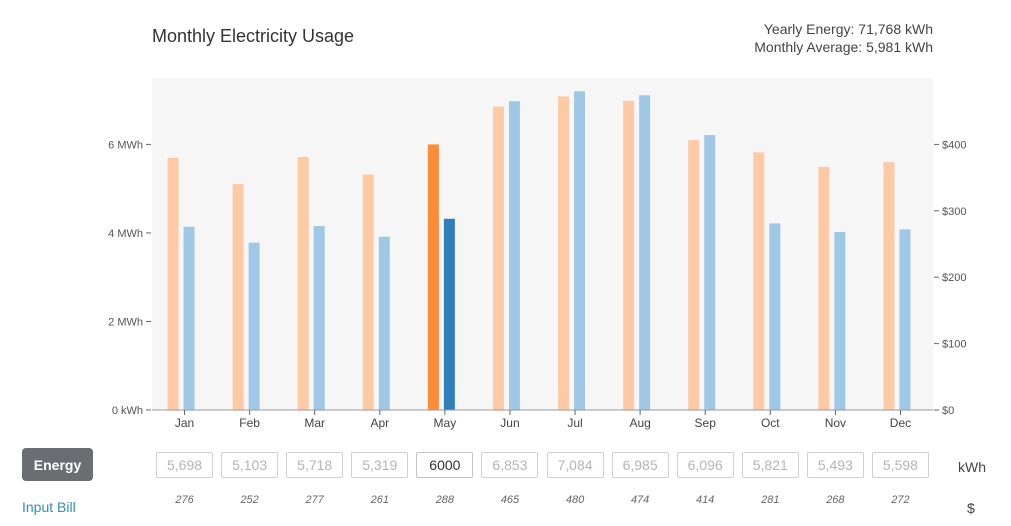  Describe the element at coordinates (380, 465) in the screenshot. I see `kwh-input-apr: 5,319` at that location.